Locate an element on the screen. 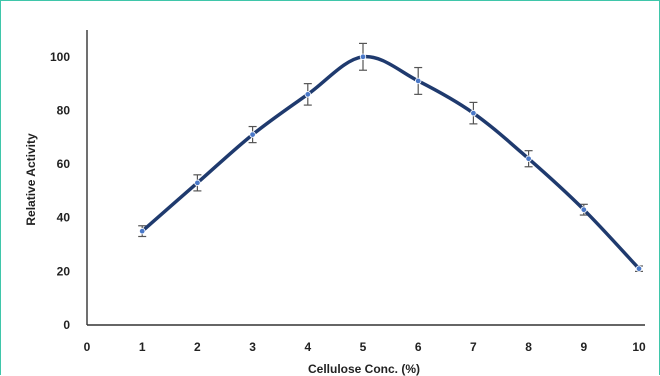 This screenshot has height=376, width=660. x-tick-label: 3 is located at coordinates (252, 347).